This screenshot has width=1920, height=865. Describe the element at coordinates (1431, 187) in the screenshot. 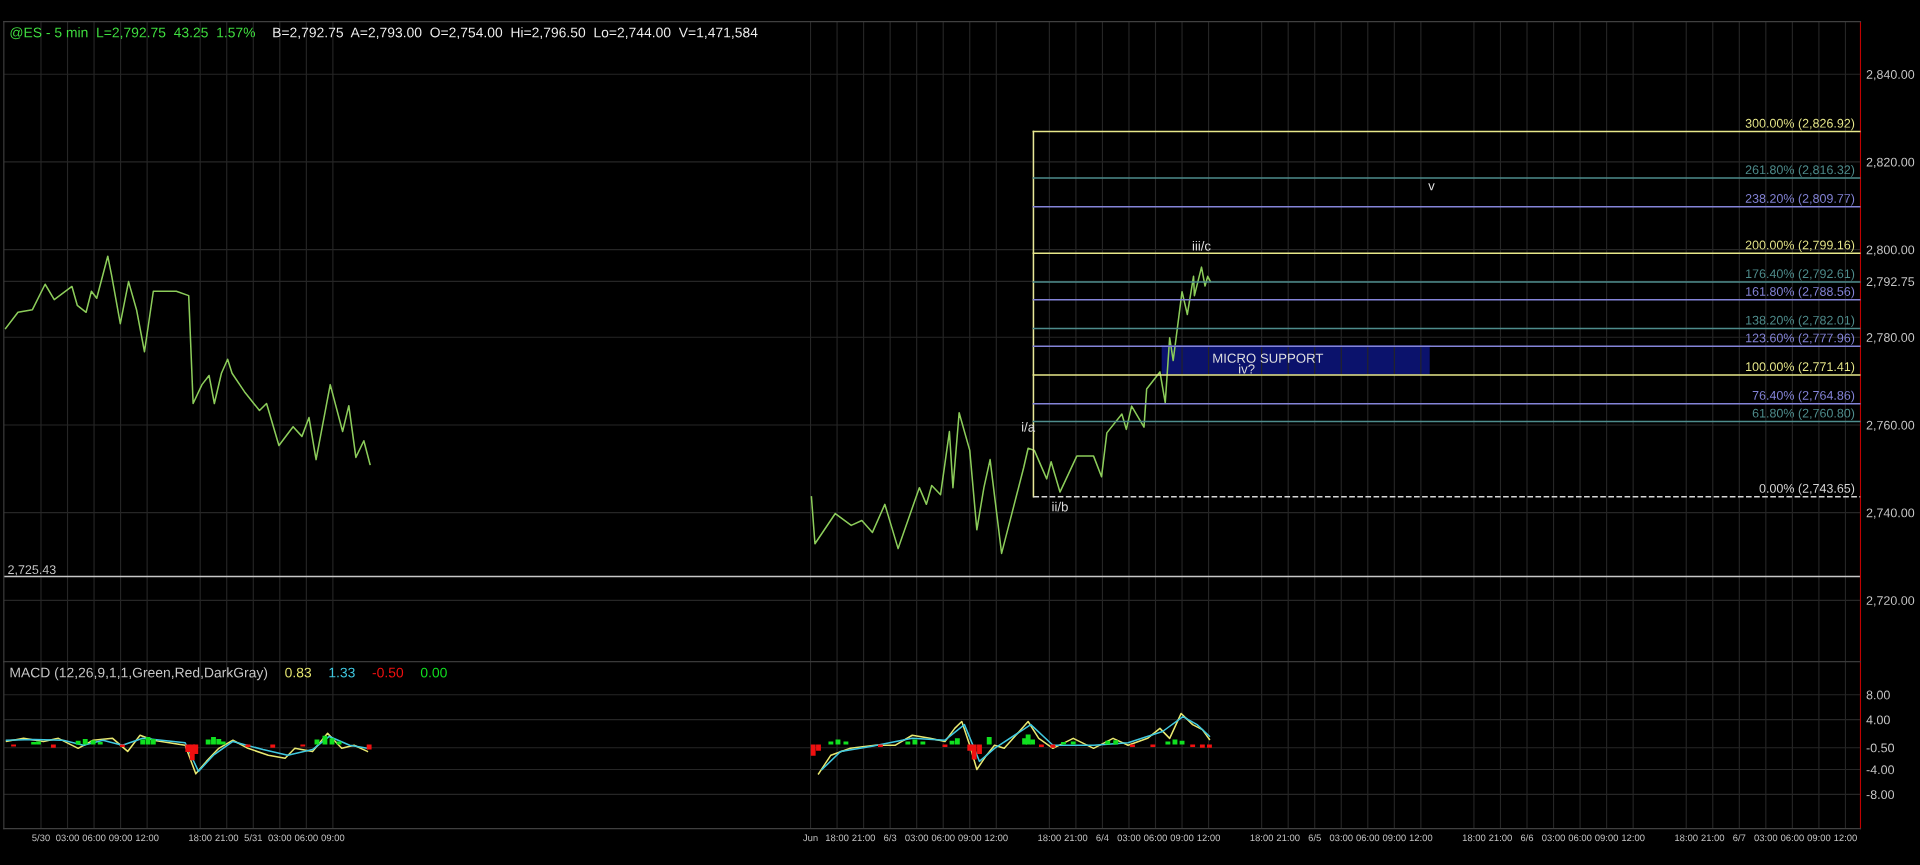

I see `annotation: v` at that location.